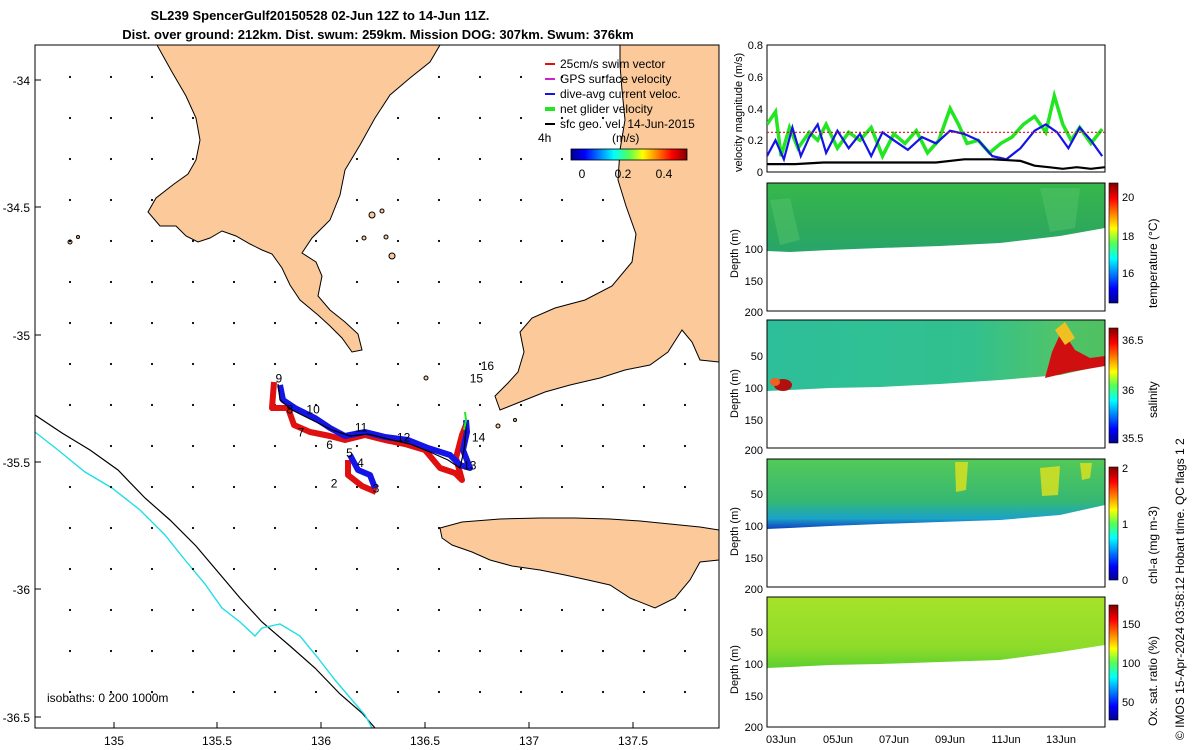  What do you see at coordinates (290, 409) in the screenshot?
I see `waypoint-label: 8` at bounding box center [290, 409].